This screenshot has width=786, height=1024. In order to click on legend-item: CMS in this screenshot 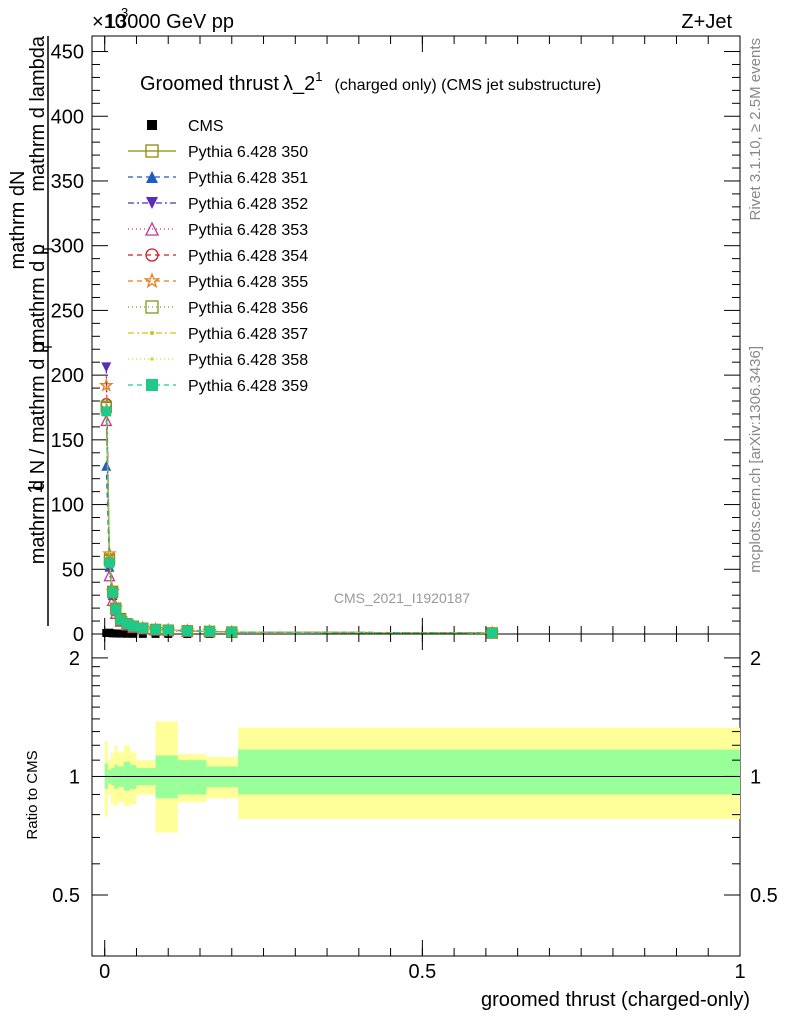, I will do `click(185, 126)`.